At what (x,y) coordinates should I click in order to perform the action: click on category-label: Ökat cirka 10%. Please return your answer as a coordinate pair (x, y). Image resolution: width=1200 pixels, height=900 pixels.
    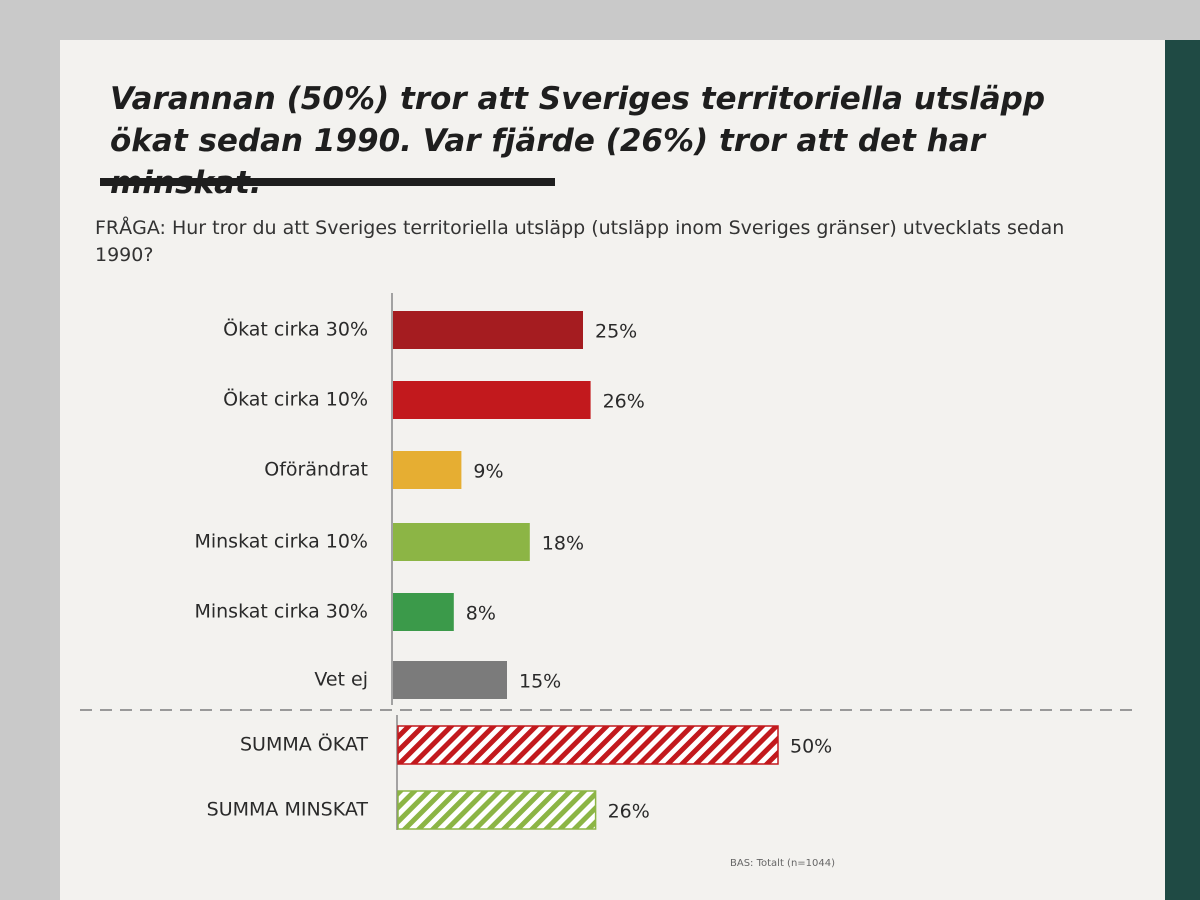
    Looking at the image, I should click on (295, 399).